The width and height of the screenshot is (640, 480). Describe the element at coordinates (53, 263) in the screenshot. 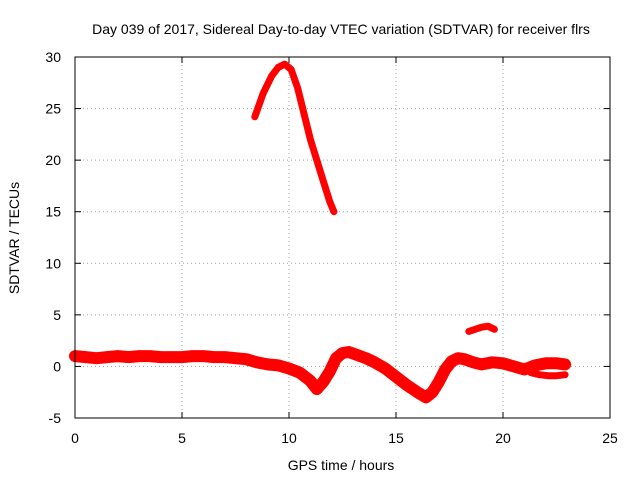

I see `y-tick-label: 10` at that location.